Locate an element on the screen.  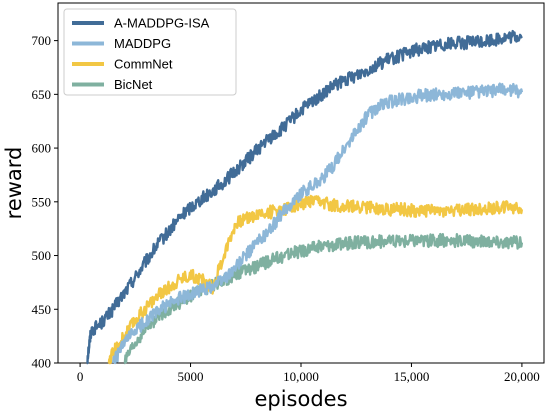
x-tick-label: 15,000 is located at coordinates (412, 376).